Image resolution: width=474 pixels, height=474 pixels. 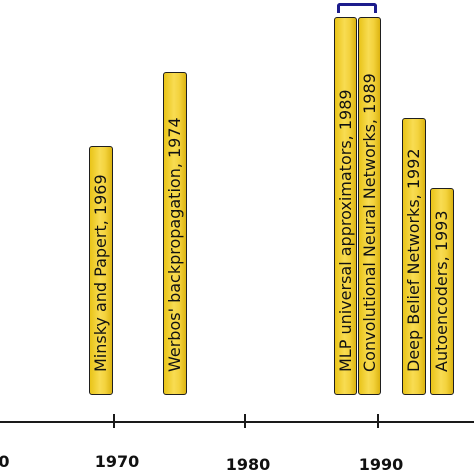 I want to click on event-mlp-universal-approximators: MLP universal approximators, 1989, so click(x=345, y=206).